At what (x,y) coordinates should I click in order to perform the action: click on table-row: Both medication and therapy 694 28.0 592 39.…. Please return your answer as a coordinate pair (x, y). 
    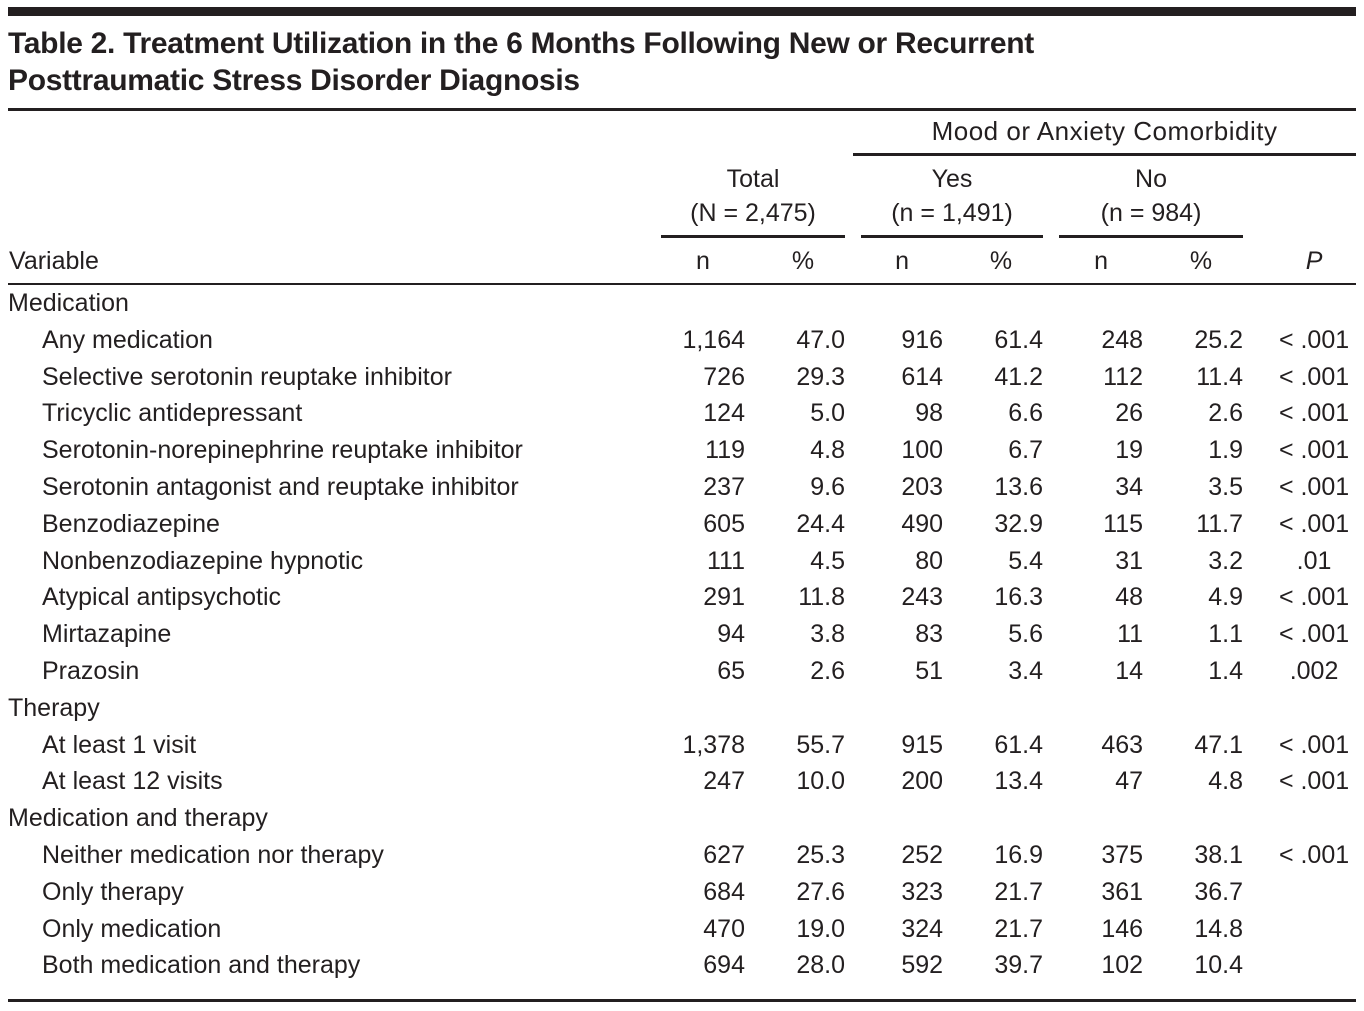
    Looking at the image, I should click on (682, 965).